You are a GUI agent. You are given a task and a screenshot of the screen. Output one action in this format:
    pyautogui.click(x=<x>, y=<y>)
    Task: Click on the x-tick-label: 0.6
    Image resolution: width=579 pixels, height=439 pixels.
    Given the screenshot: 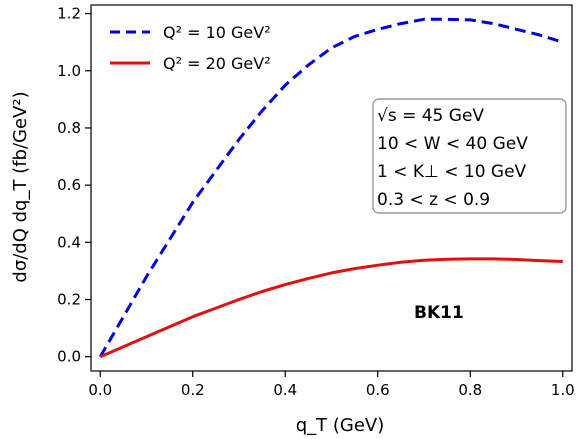 What is the action you would take?
    pyautogui.click(x=378, y=390)
    